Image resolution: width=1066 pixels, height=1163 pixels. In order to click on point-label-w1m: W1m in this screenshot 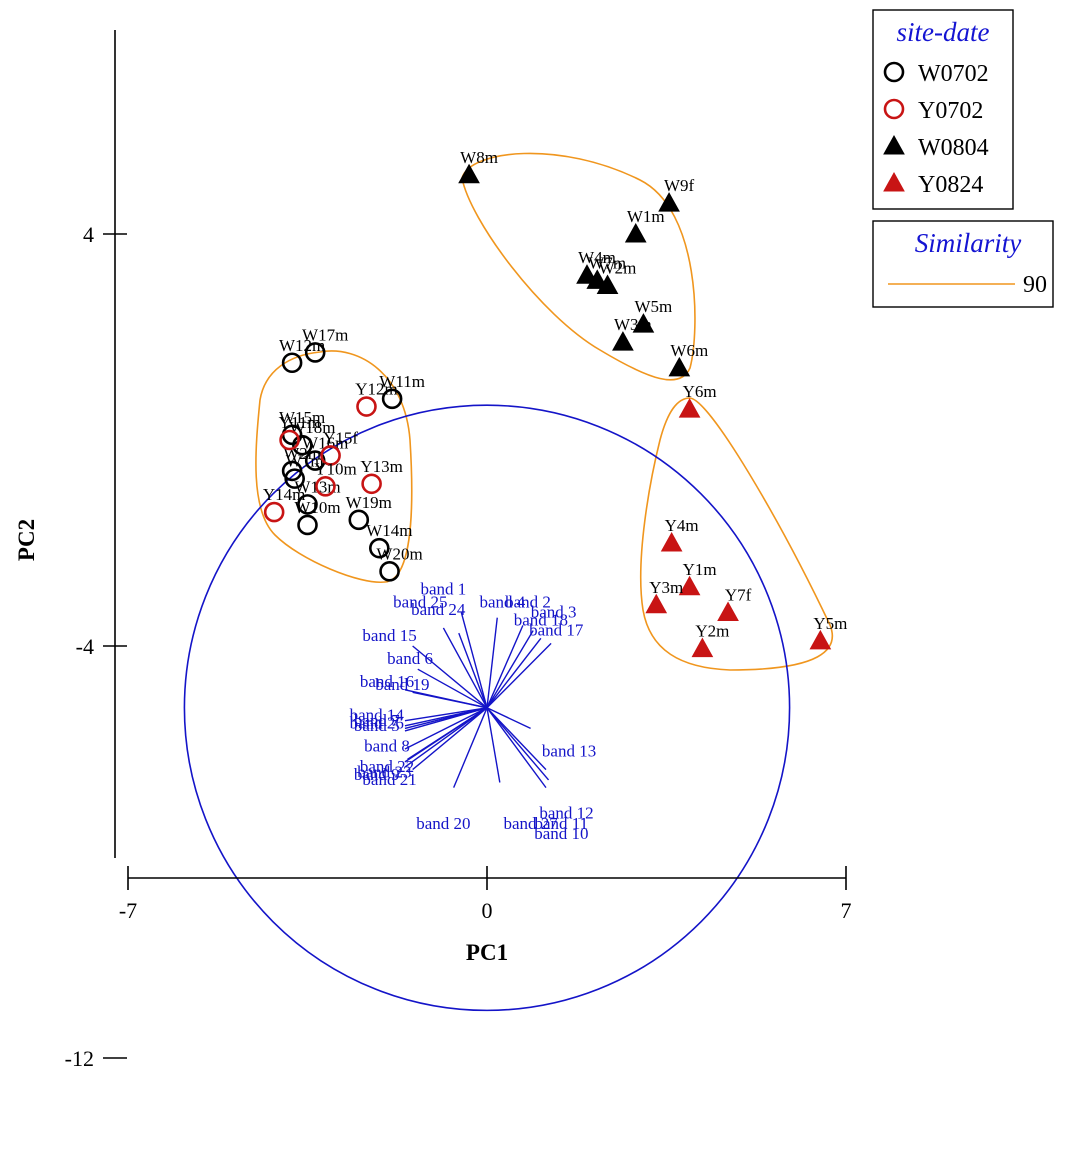, I will do `click(646, 216)`.